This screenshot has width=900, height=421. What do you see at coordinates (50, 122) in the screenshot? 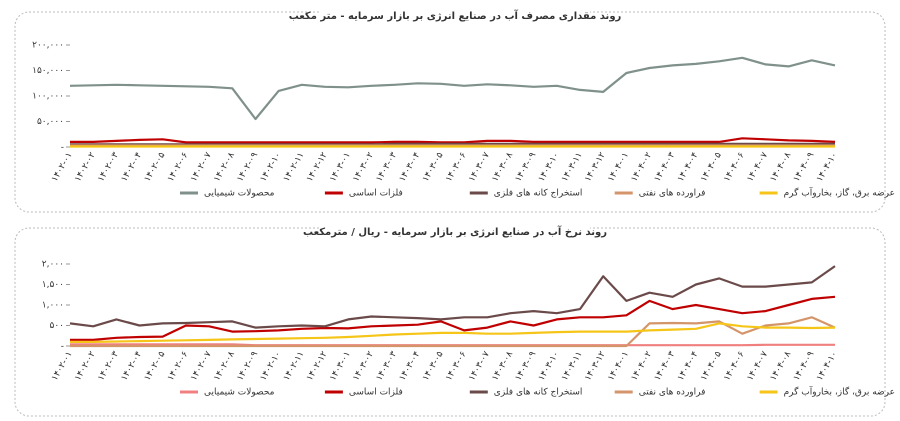
I see `y-tick-label: ۵۰,۰۰۰` at bounding box center [50, 122].